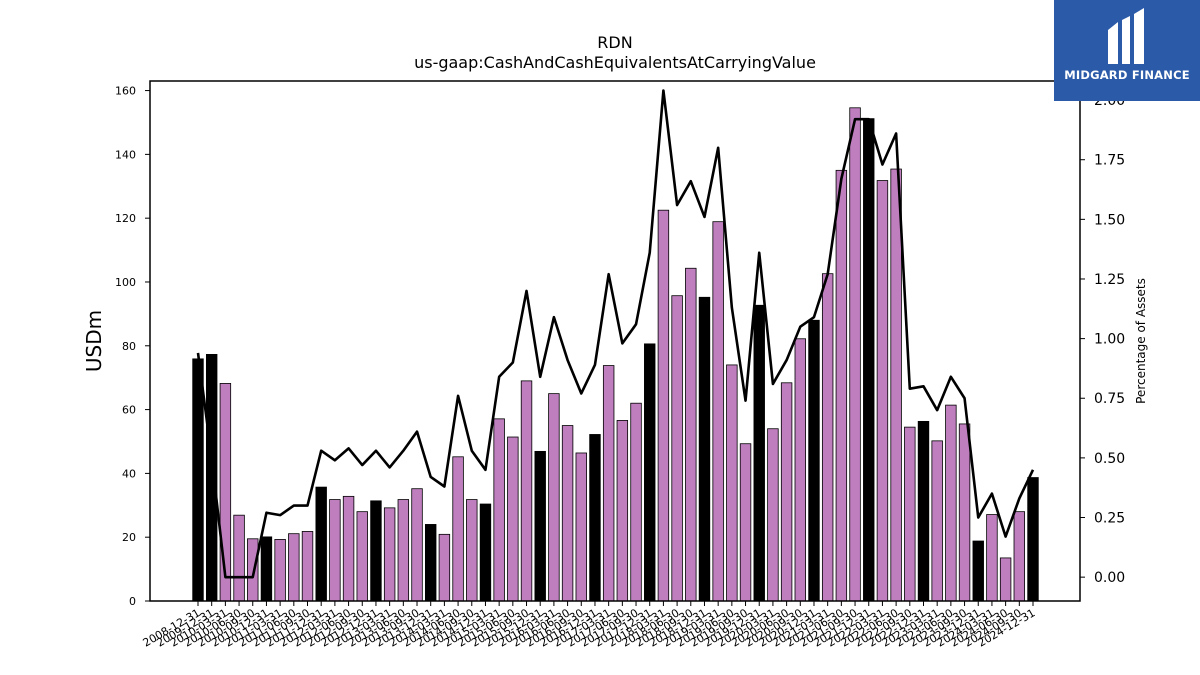 This screenshot has height=675, width=1200. What do you see at coordinates (1127, 75) in the screenshot?
I see `brand-name: MIDGARD FINANCE` at bounding box center [1127, 75].